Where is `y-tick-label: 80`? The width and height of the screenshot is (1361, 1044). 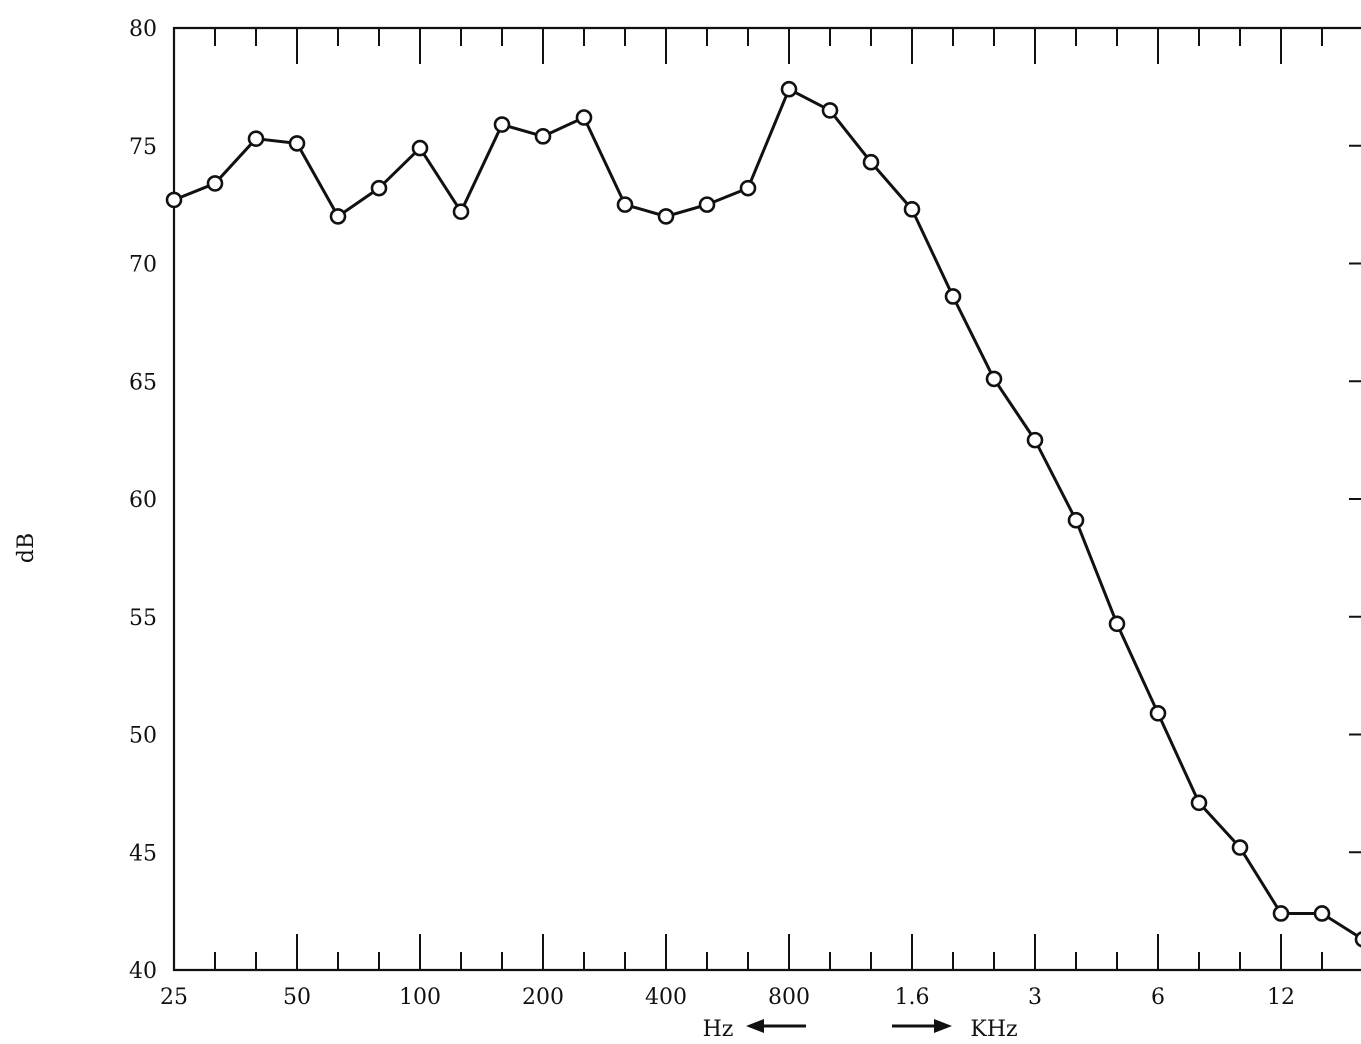
y-tick-label: 80 is located at coordinates (143, 29).